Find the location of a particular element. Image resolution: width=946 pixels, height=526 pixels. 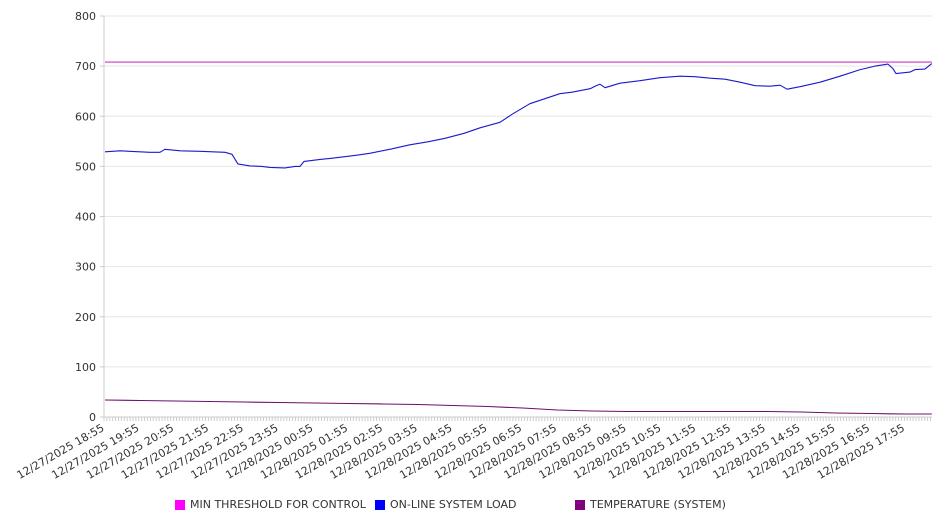

y-axis: 0 100 200 300 400 500 600 700 800 is located at coordinates (90, 217).